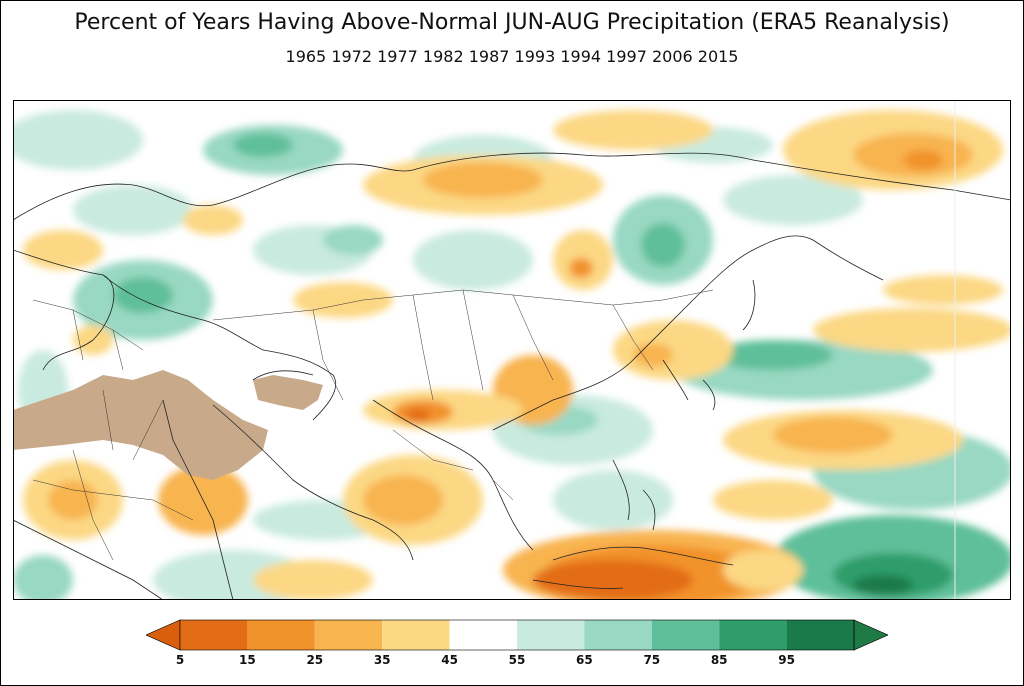 This screenshot has width=1024, height=686. What do you see at coordinates (315, 660) in the screenshot?
I see `colorbar-tick-label: 25` at bounding box center [315, 660].